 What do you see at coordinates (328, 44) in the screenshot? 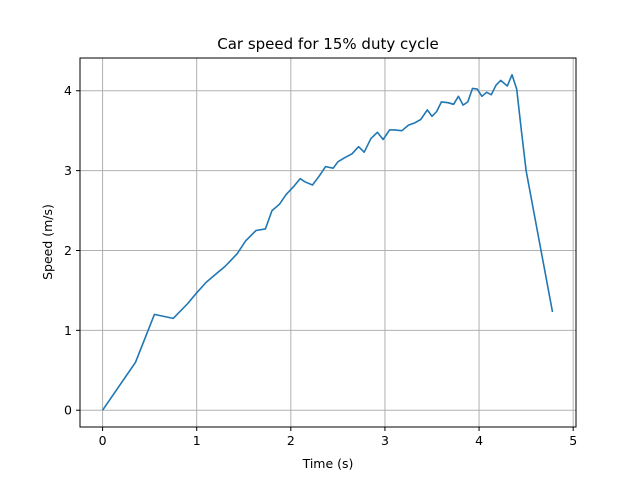
I see `chart-title: Car speed for 15% duty cycle` at bounding box center [328, 44].